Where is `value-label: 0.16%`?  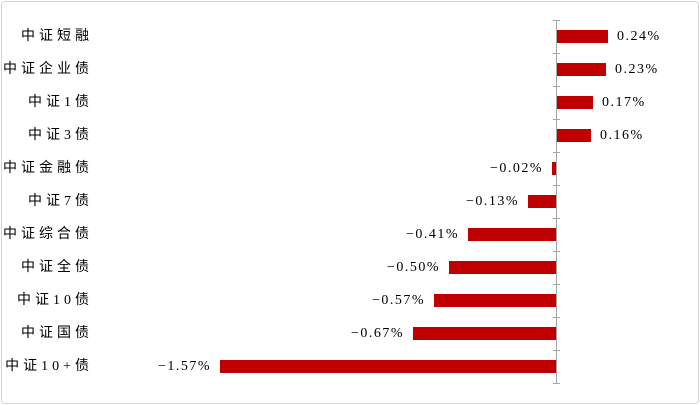
value-label: 0.16% is located at coordinates (622, 135).